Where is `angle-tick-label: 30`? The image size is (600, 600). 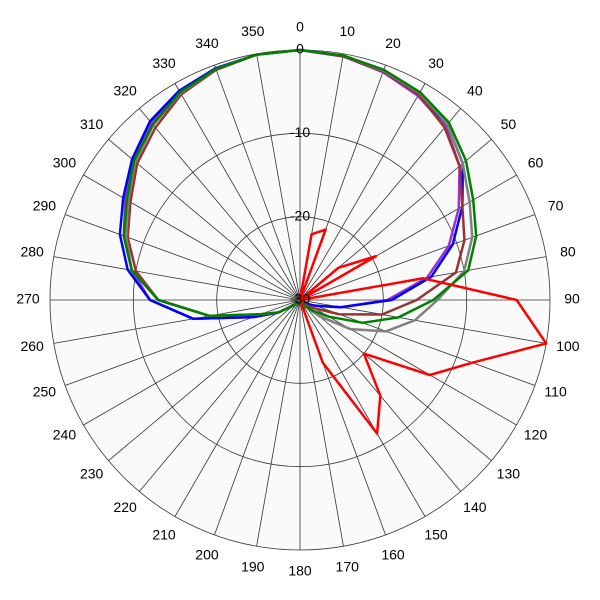
angle-tick-label: 30 is located at coordinates (436, 63).